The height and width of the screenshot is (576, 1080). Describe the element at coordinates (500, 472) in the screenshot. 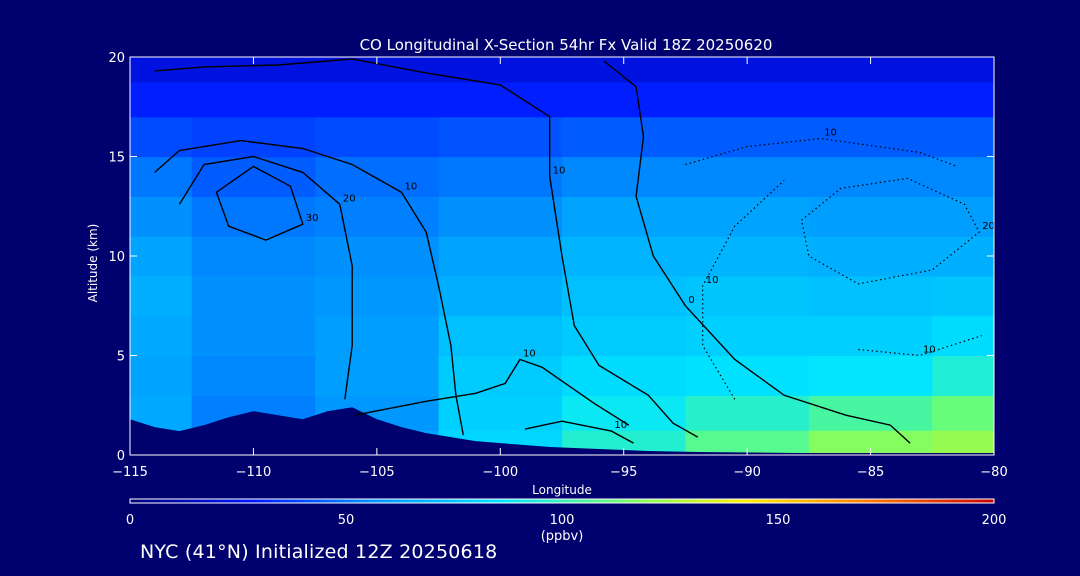

I see `x-tick-label: −100` at that location.